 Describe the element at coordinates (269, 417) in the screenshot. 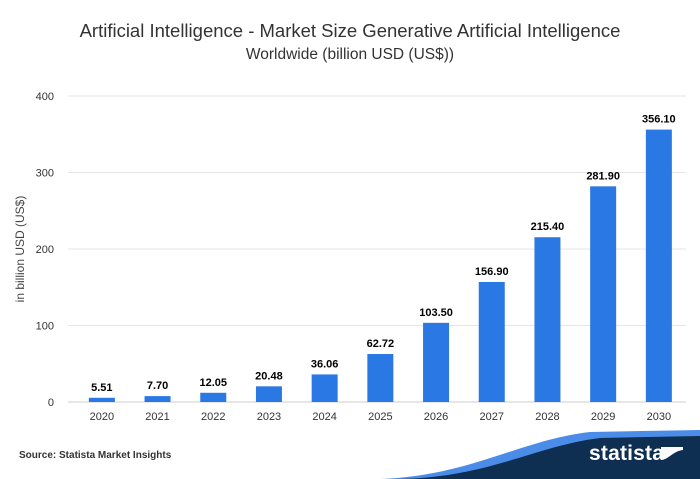

I see `x-tick-label: 2023` at that location.